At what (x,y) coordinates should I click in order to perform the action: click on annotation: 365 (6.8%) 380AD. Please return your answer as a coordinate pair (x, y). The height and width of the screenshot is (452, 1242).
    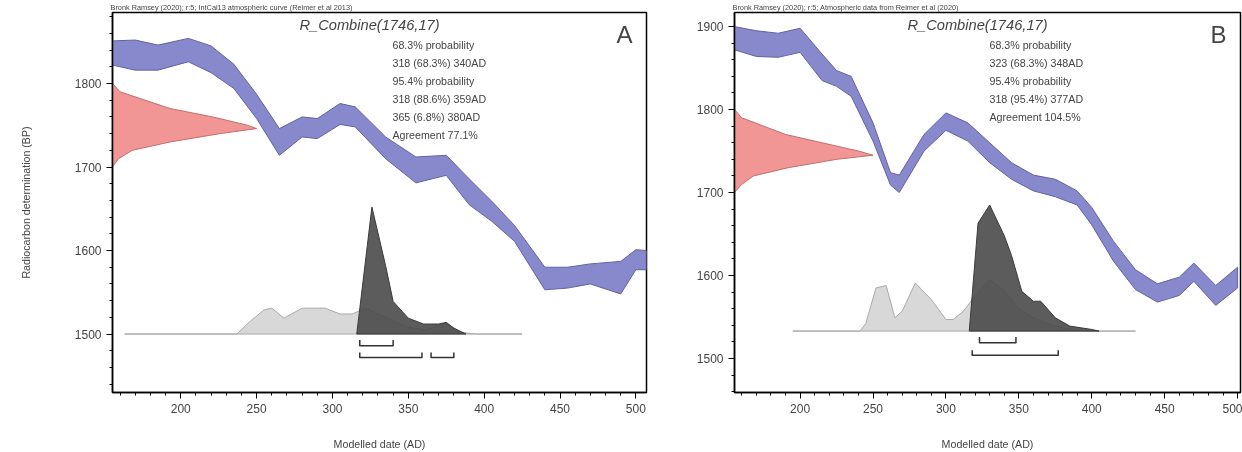
    Looking at the image, I should click on (436, 116).